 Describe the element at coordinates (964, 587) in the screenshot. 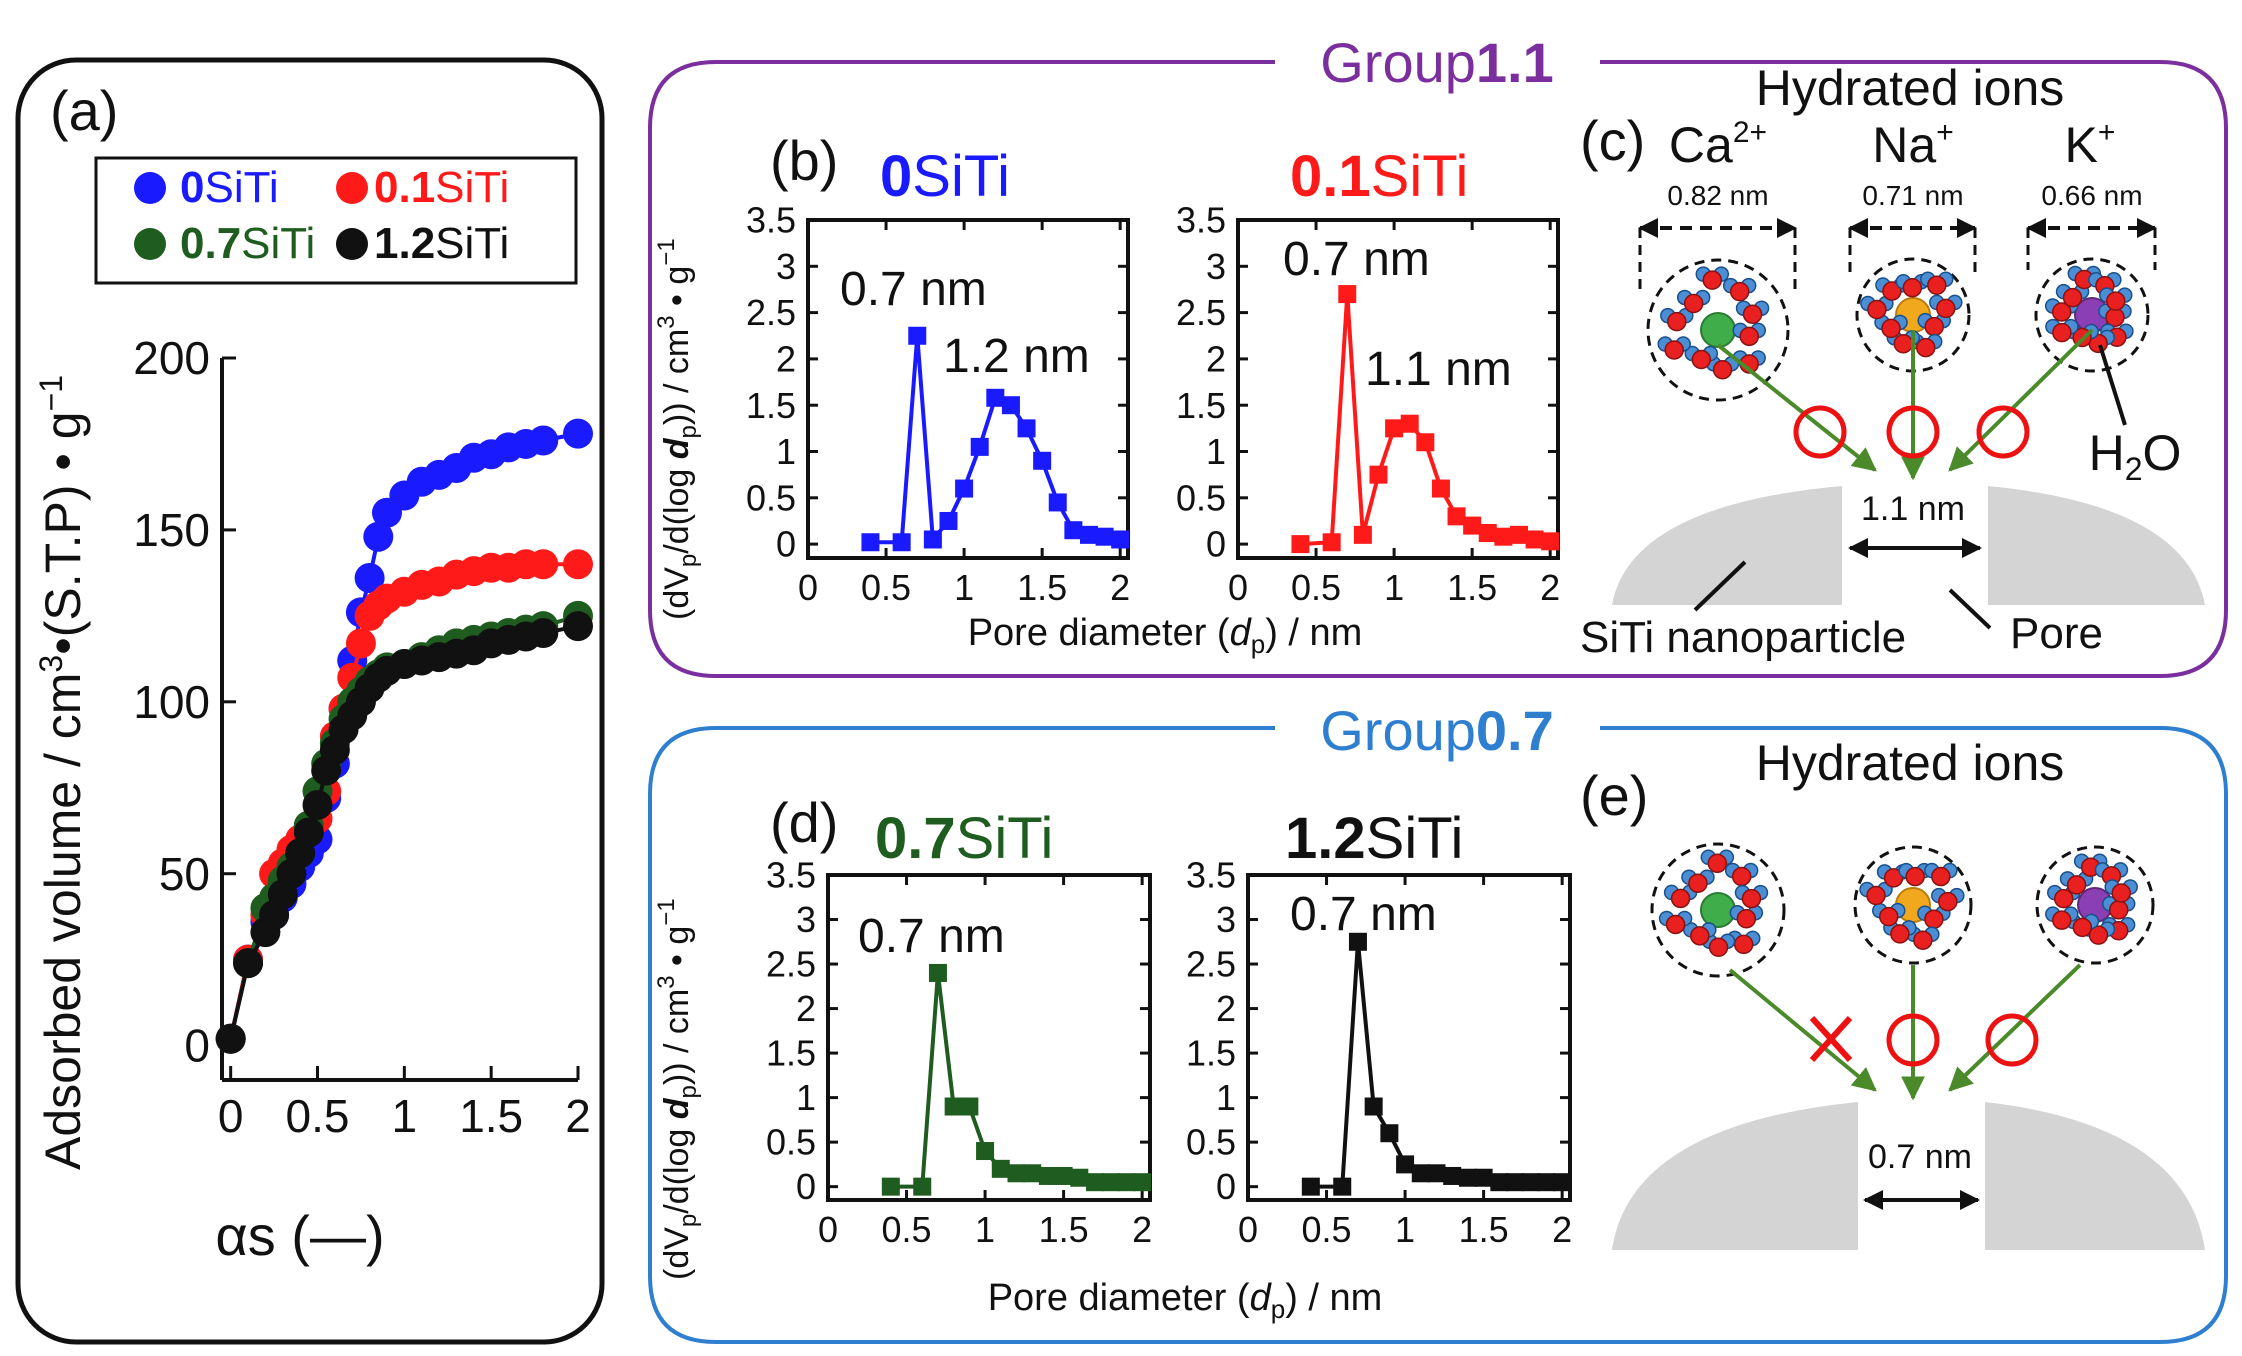

I see `chart-b1-xtick-label: 1` at that location.